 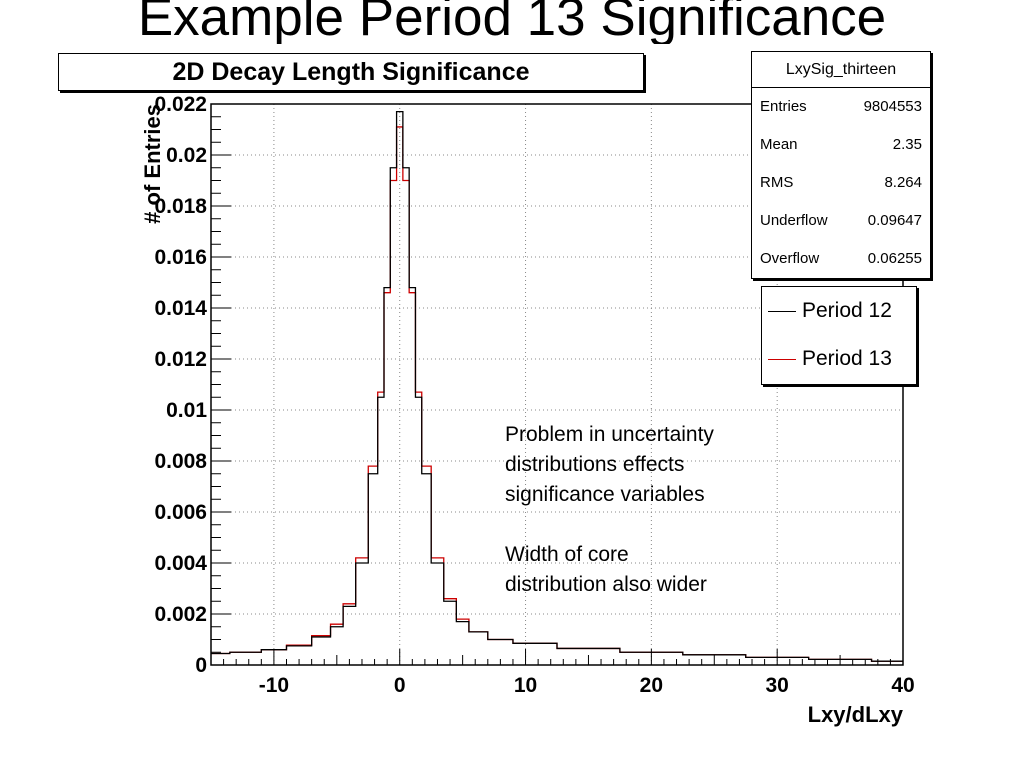 What do you see at coordinates (894, 258) in the screenshot?
I see `stats-value: 0.06255` at bounding box center [894, 258].